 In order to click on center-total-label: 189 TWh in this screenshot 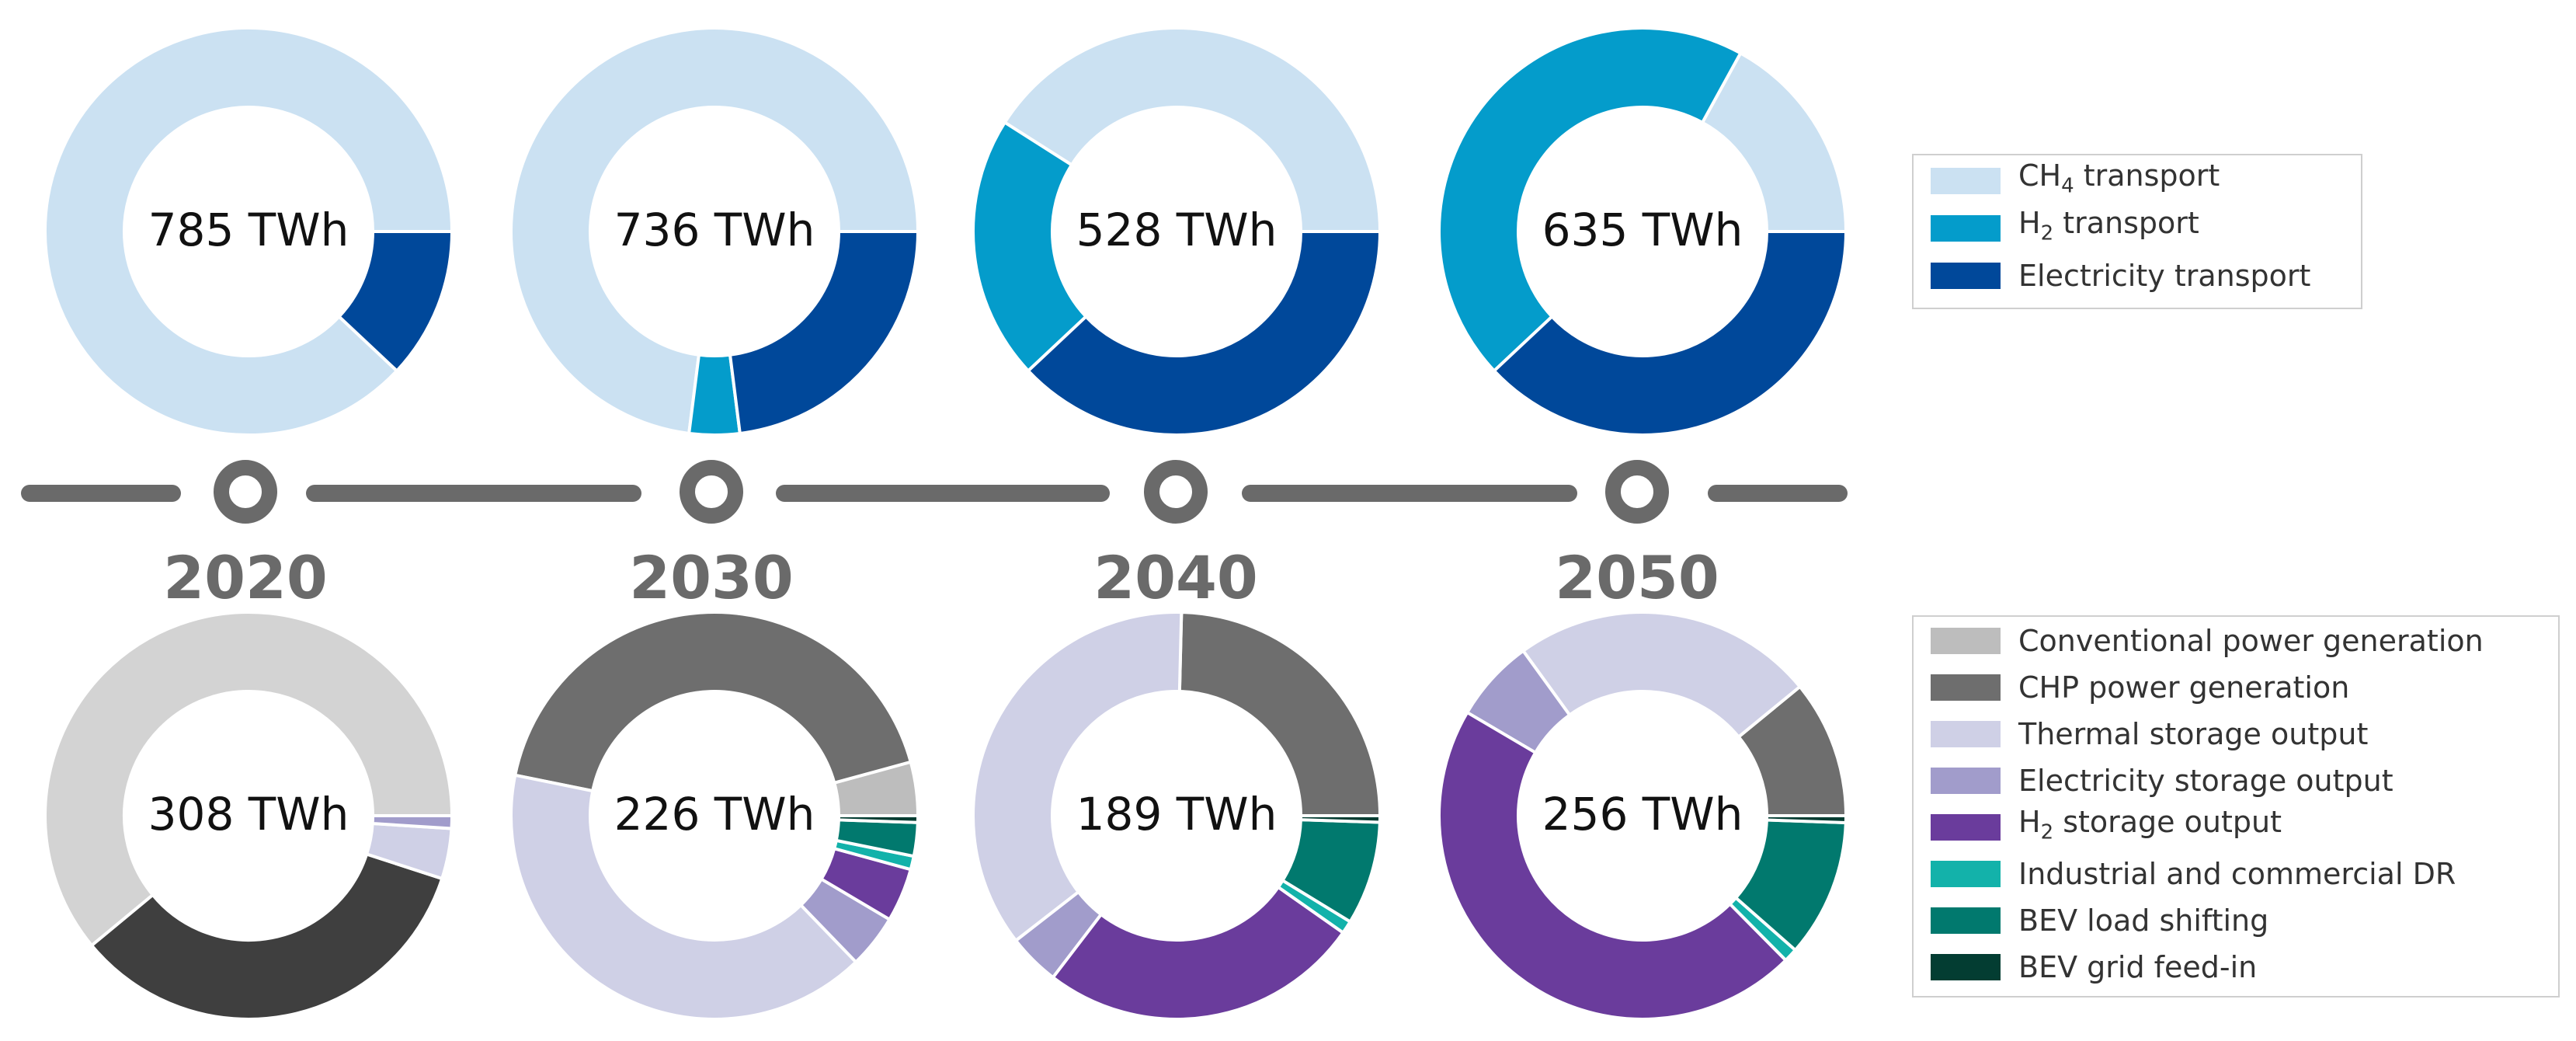, I will do `click(1177, 815)`.